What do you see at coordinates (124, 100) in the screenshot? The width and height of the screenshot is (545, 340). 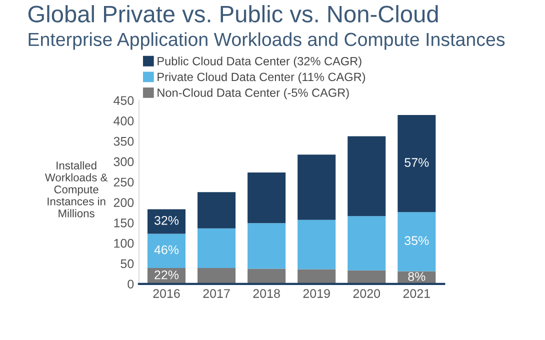 I see `y-tick-label: 450` at bounding box center [124, 100].